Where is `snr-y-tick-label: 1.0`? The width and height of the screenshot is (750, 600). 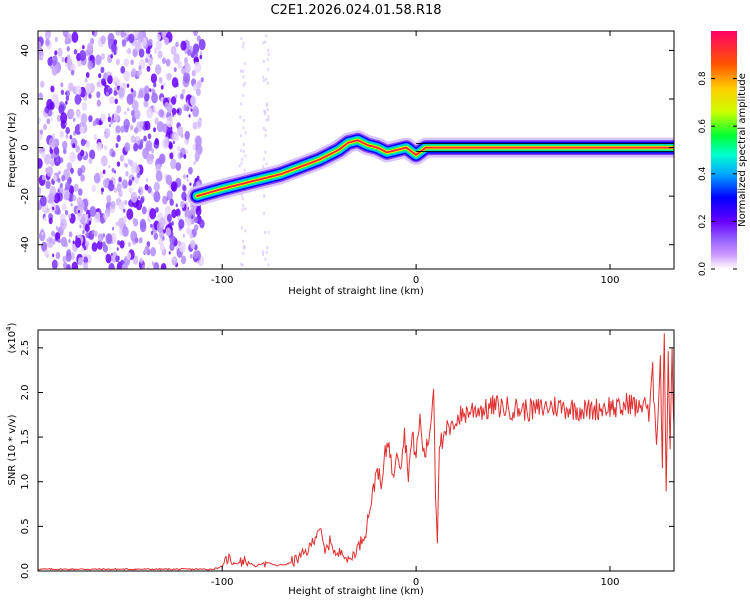 snr-y-tick-label: 1.0 is located at coordinates (25, 482).